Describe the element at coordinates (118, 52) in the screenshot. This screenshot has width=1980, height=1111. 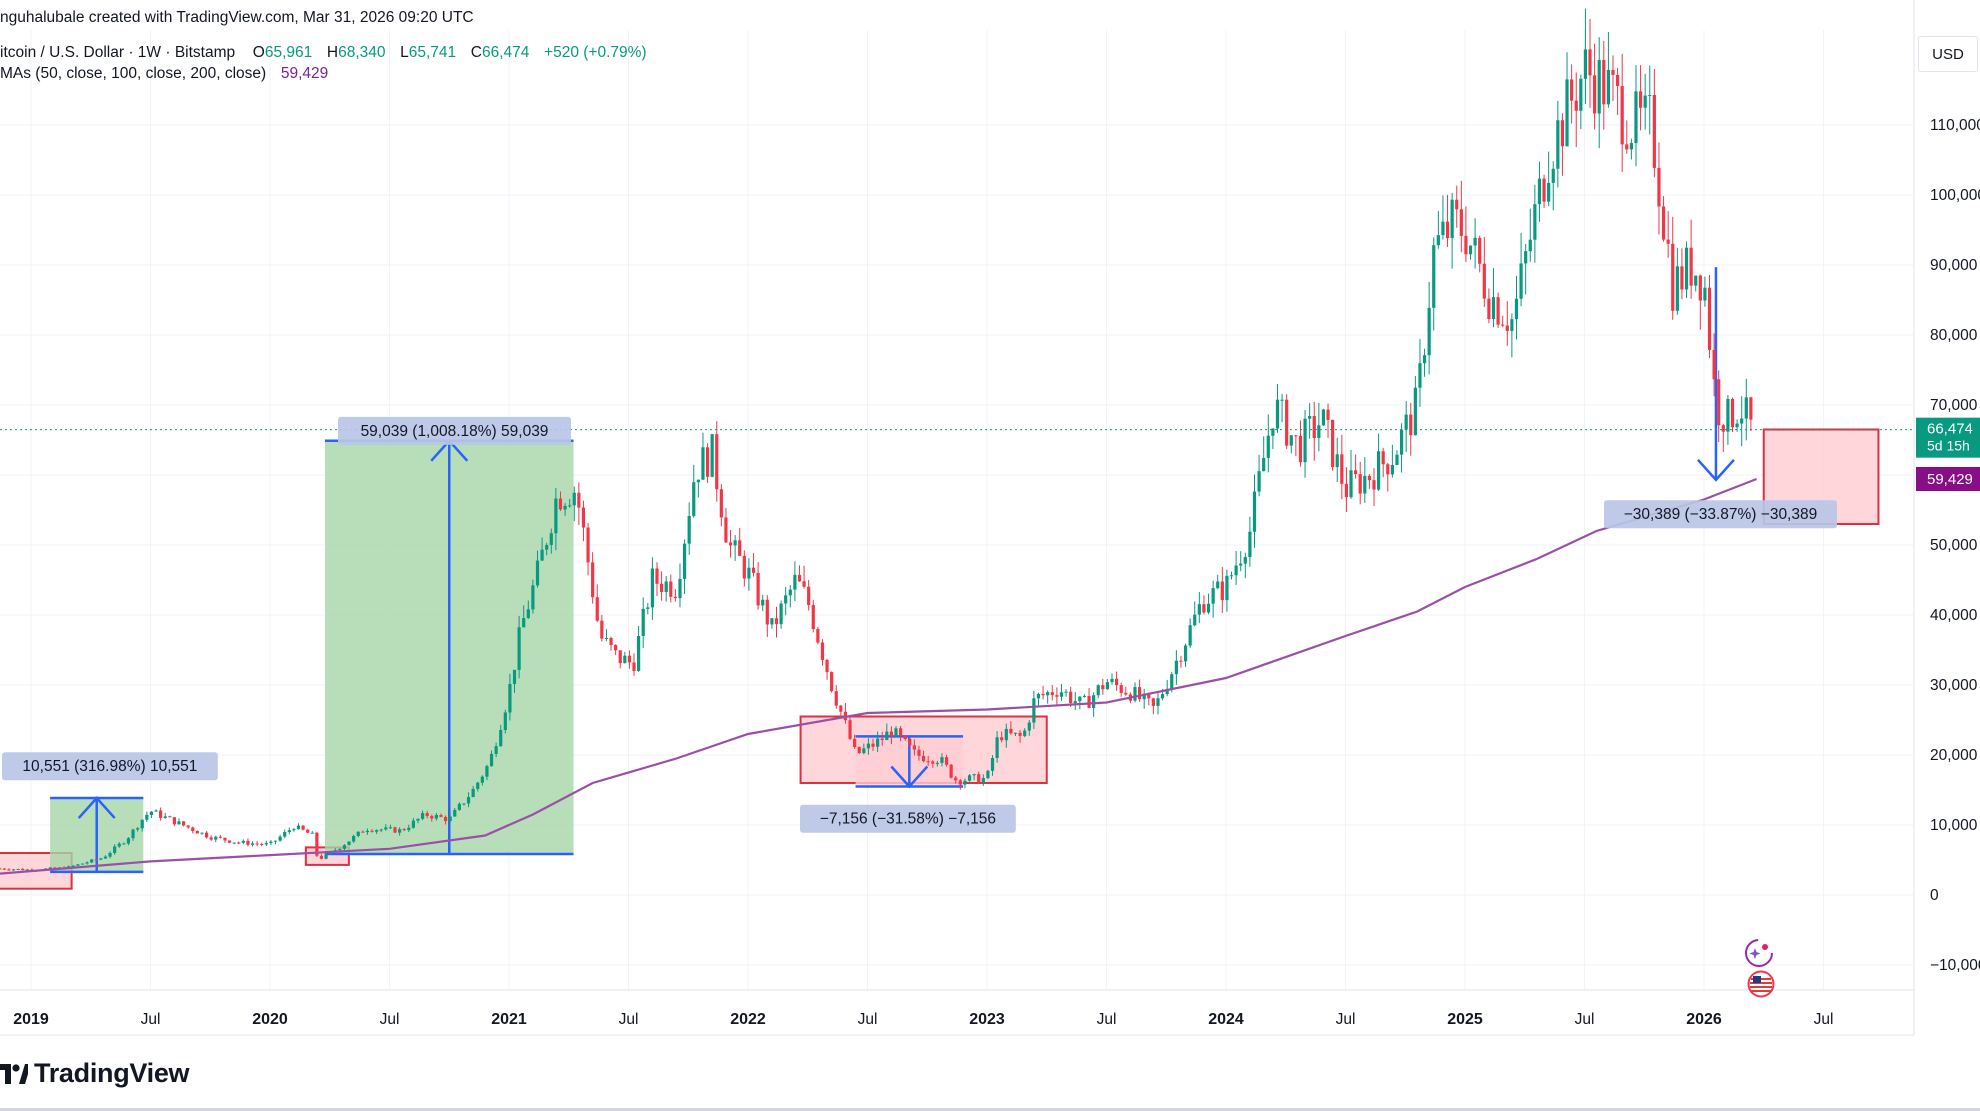
I see `symbol-label: itcoin / U.S. Dollar · 1W · Bitstamp` at that location.